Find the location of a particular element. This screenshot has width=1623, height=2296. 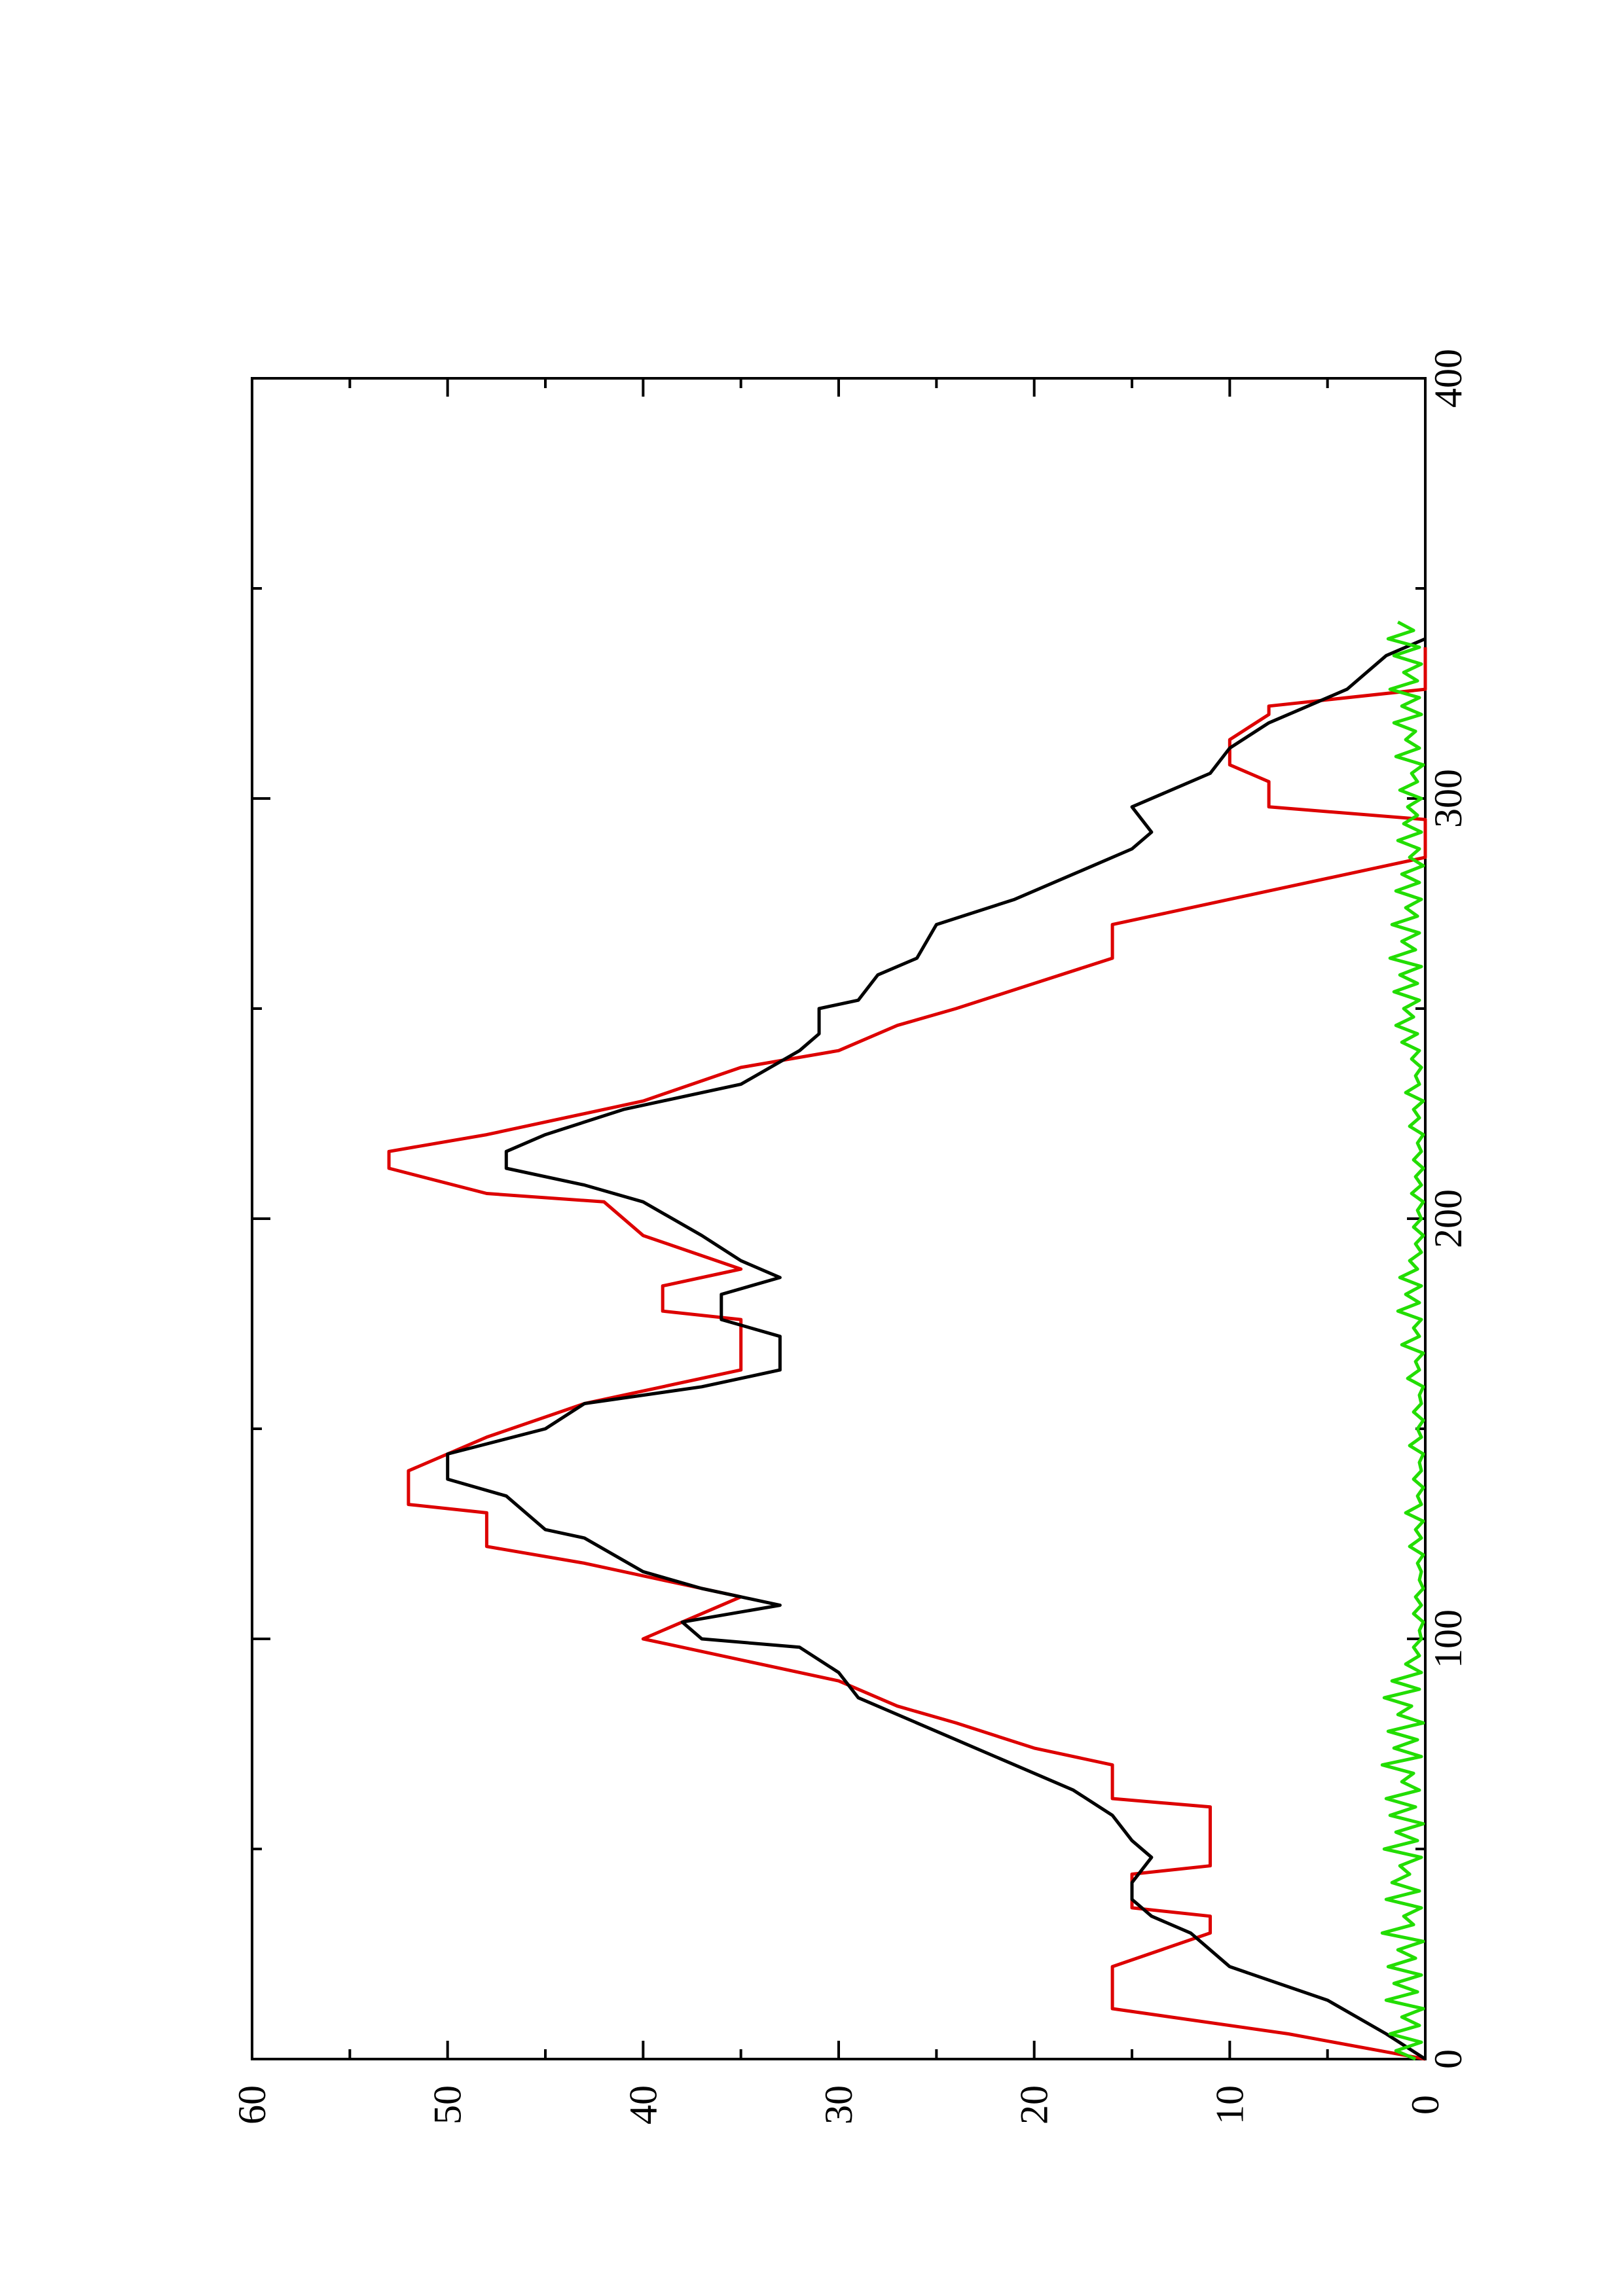

x-tick-label: 300 is located at coordinates (1448, 798).